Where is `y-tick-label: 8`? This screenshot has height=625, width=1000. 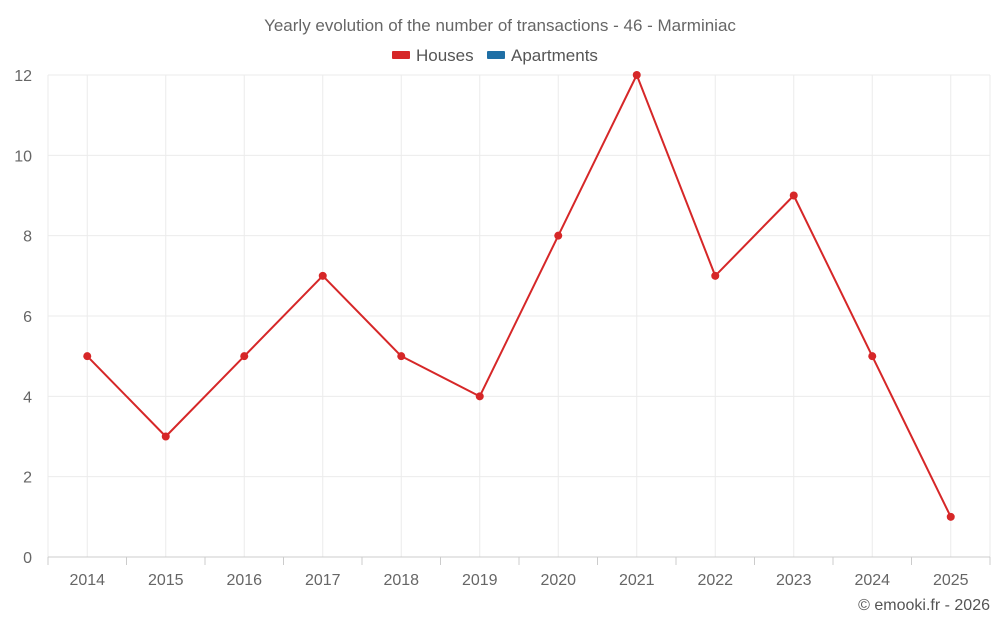 y-tick-label: 8 is located at coordinates (27, 237).